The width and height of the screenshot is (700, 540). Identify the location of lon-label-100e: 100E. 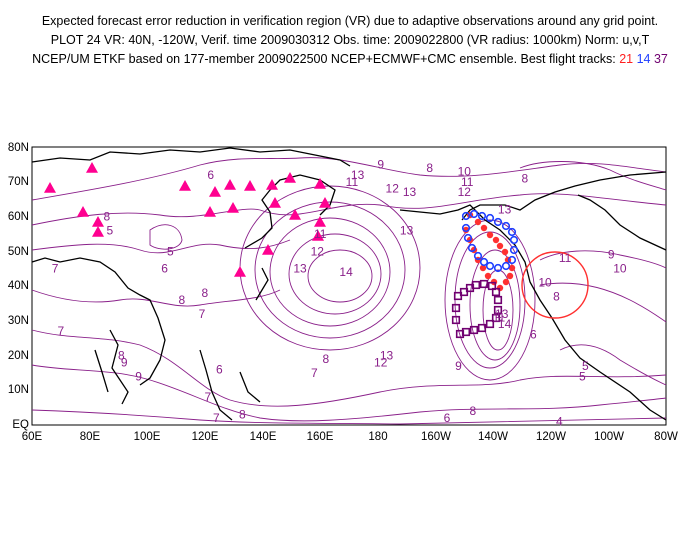
(147, 437).